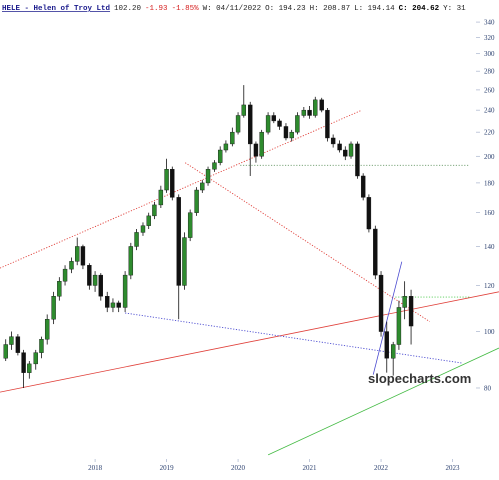  What do you see at coordinates (310, 468) in the screenshot?
I see `x-tick-label: 2021` at bounding box center [310, 468].